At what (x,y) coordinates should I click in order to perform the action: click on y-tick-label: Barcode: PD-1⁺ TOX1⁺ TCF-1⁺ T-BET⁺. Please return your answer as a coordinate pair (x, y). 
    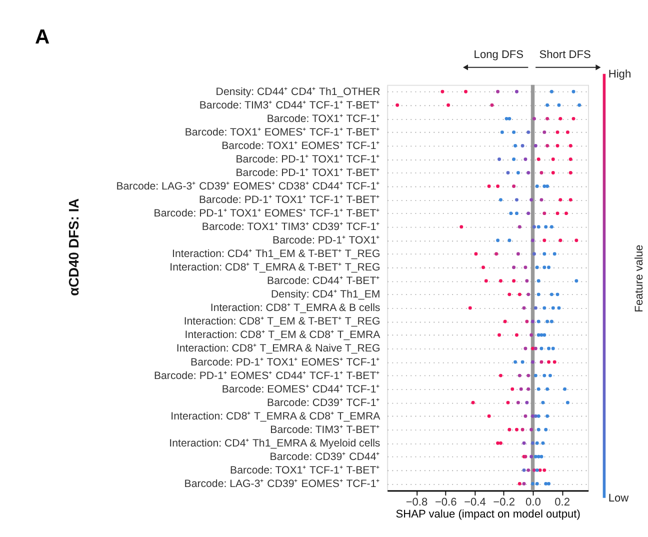
    Looking at the image, I should click on (289, 200).